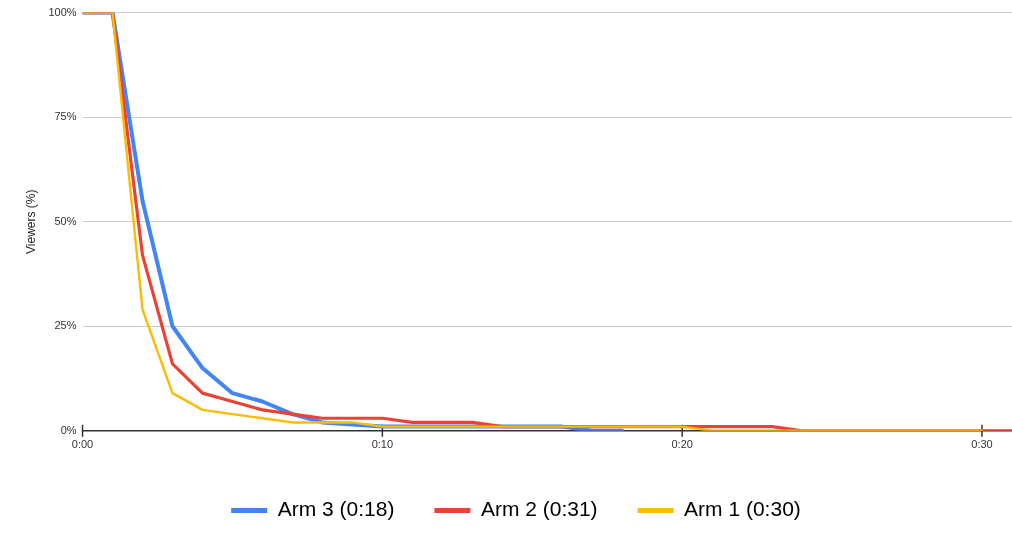  Describe the element at coordinates (682, 444) in the screenshot. I see `x-tick-label: 0:20` at that location.